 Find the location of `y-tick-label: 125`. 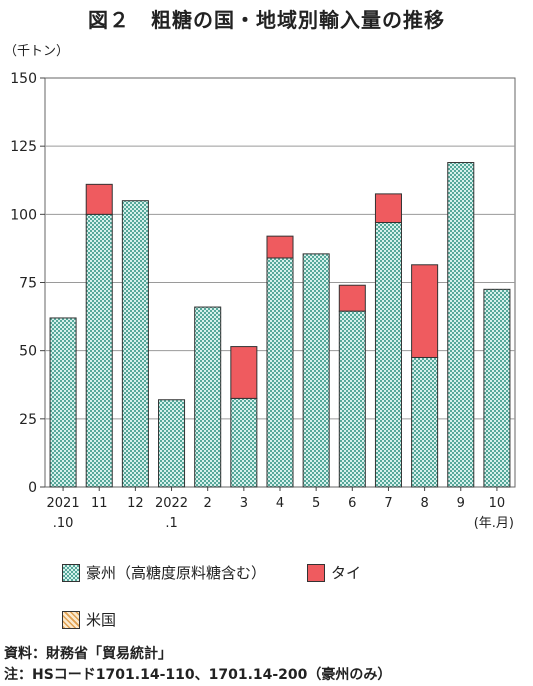

y-tick-label: 125 is located at coordinates (23, 147).